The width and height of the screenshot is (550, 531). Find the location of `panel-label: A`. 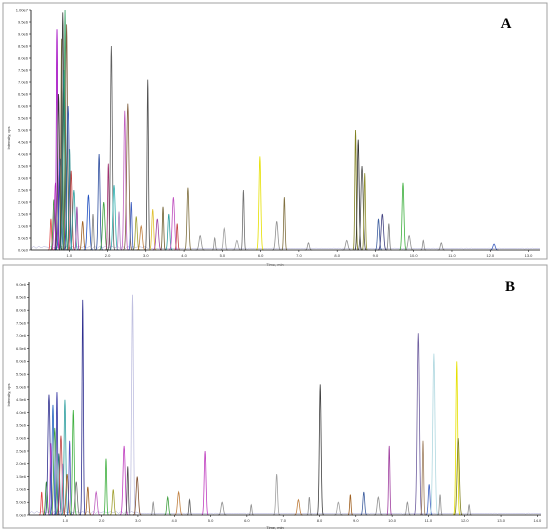

panel-label: A is located at coordinates (506, 24).